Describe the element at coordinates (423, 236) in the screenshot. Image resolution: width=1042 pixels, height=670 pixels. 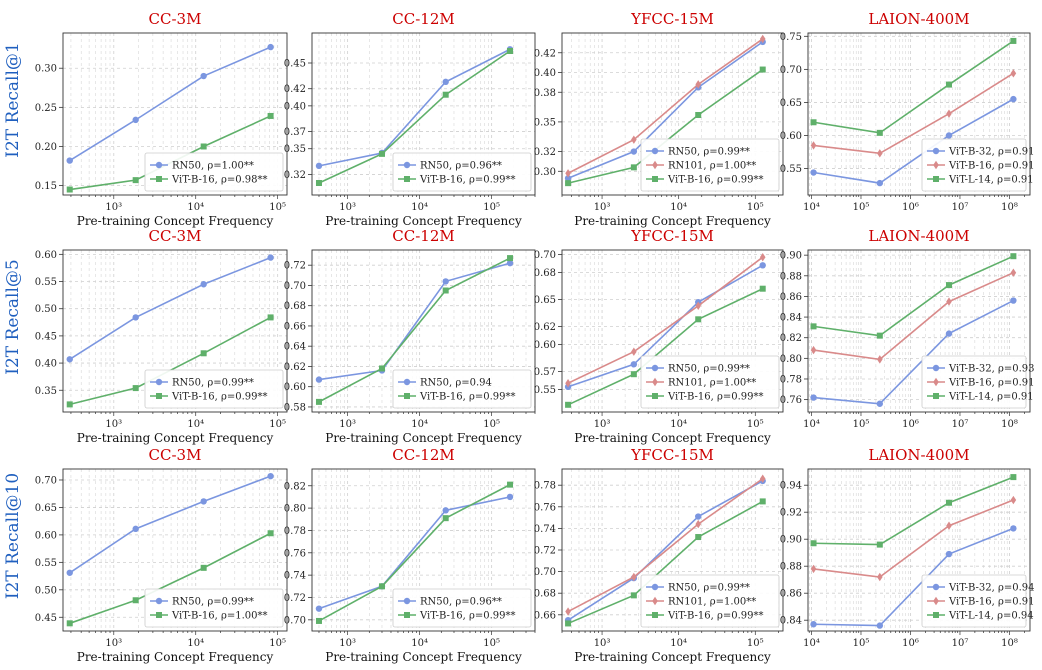
I see `panel-title: CC-12M` at that location.